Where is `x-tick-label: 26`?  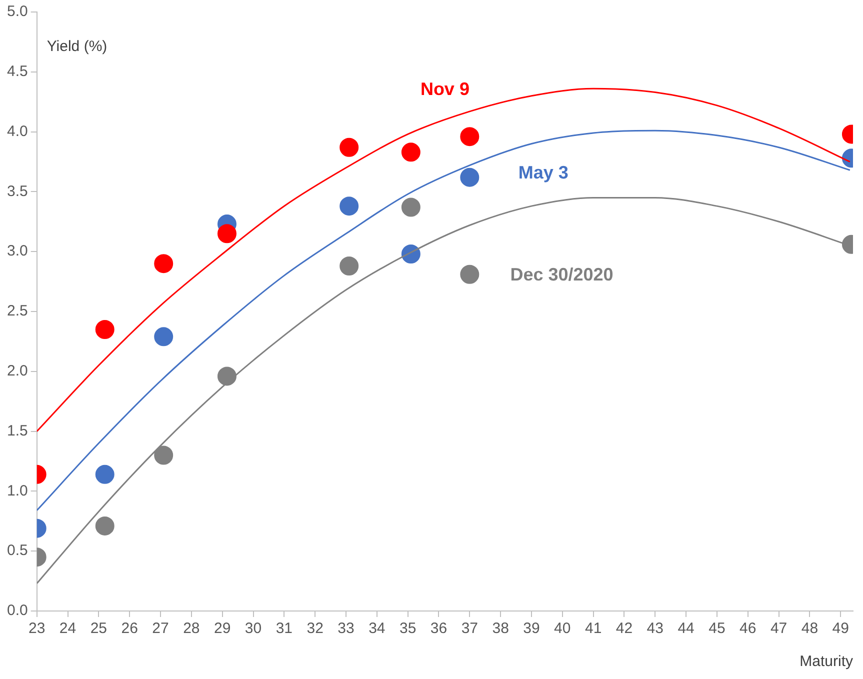
x-tick-label: 26 is located at coordinates (129, 629).